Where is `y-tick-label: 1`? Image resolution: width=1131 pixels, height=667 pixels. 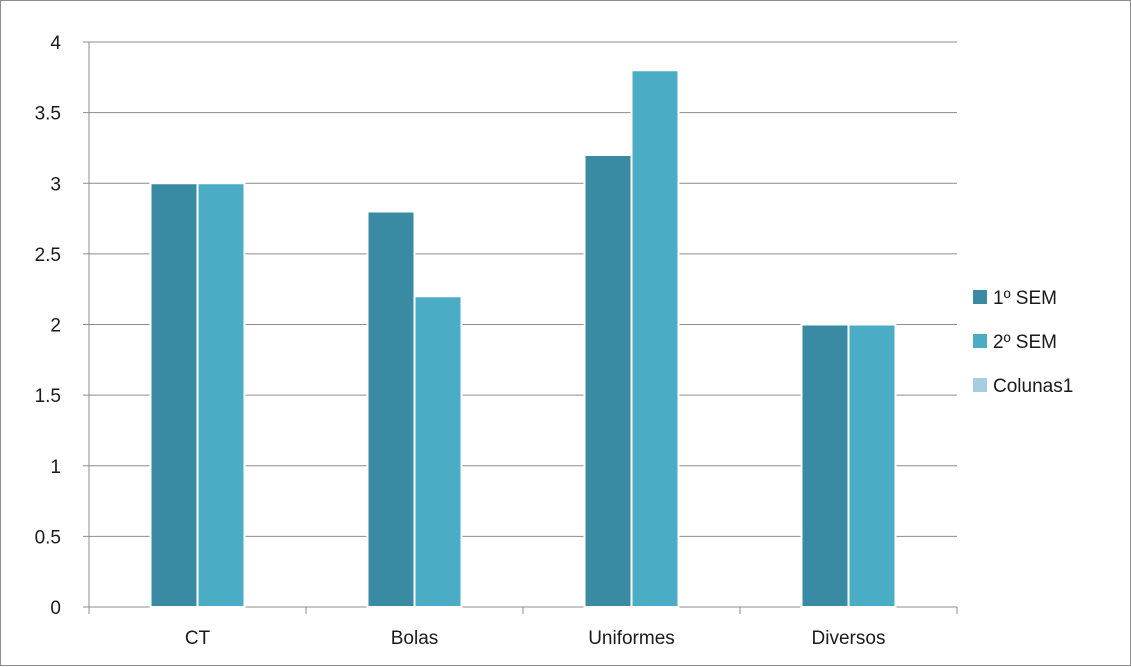 y-tick-label: 1 is located at coordinates (55, 467).